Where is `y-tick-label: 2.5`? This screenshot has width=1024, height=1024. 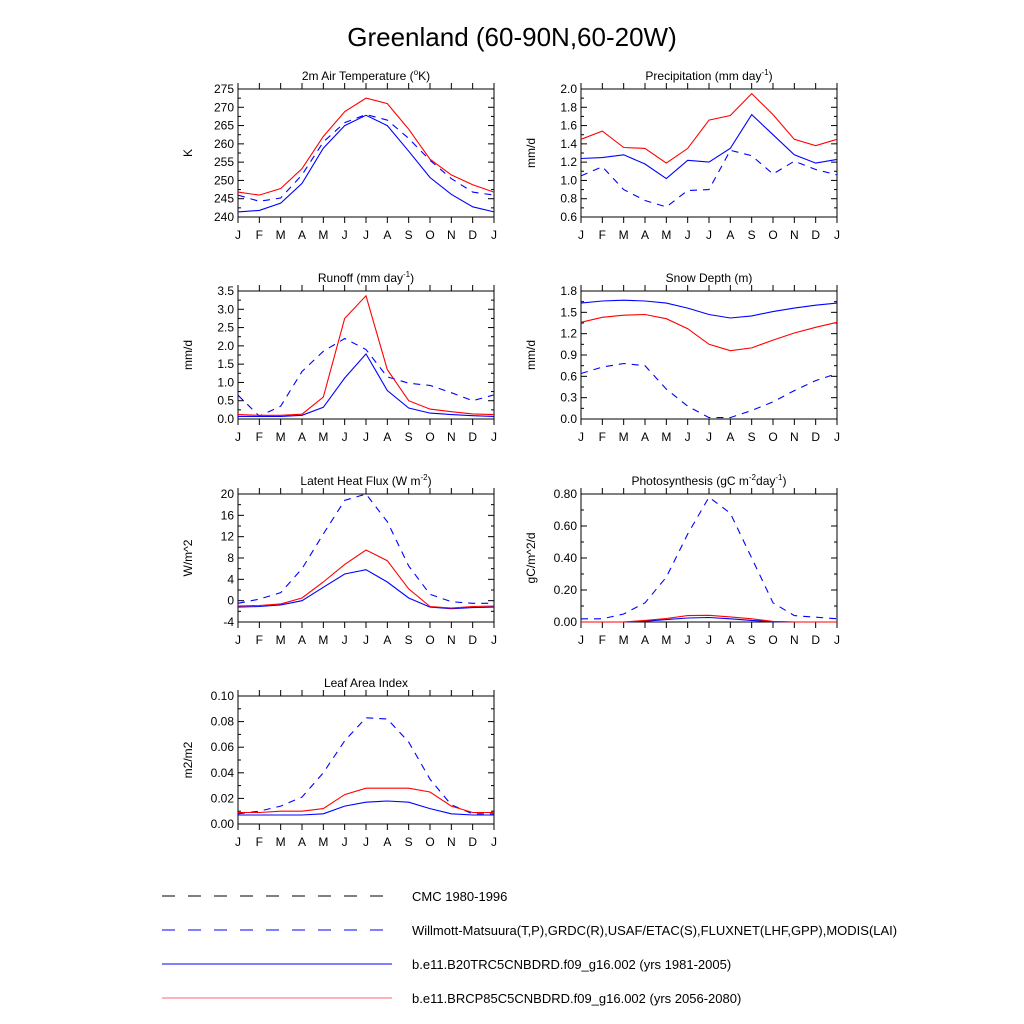 y-tick-label: 2.5 is located at coordinates (225, 328).